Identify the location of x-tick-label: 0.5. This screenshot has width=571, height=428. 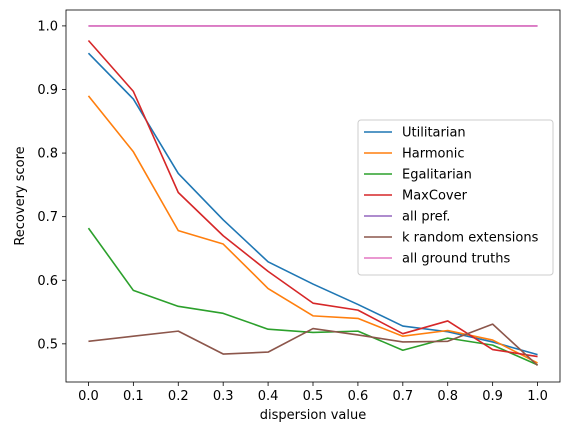
(313, 396).